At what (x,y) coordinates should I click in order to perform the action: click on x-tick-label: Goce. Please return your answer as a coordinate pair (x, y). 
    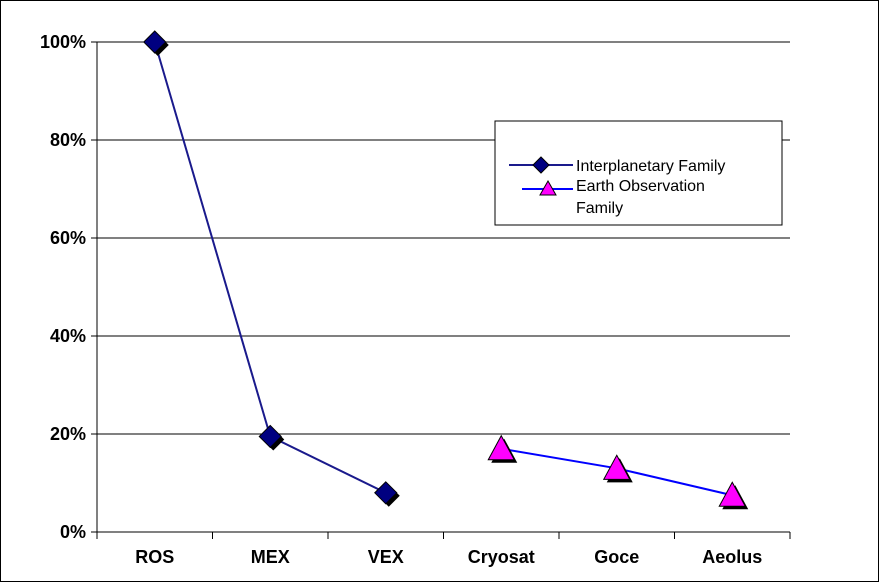
    Looking at the image, I should click on (616, 557).